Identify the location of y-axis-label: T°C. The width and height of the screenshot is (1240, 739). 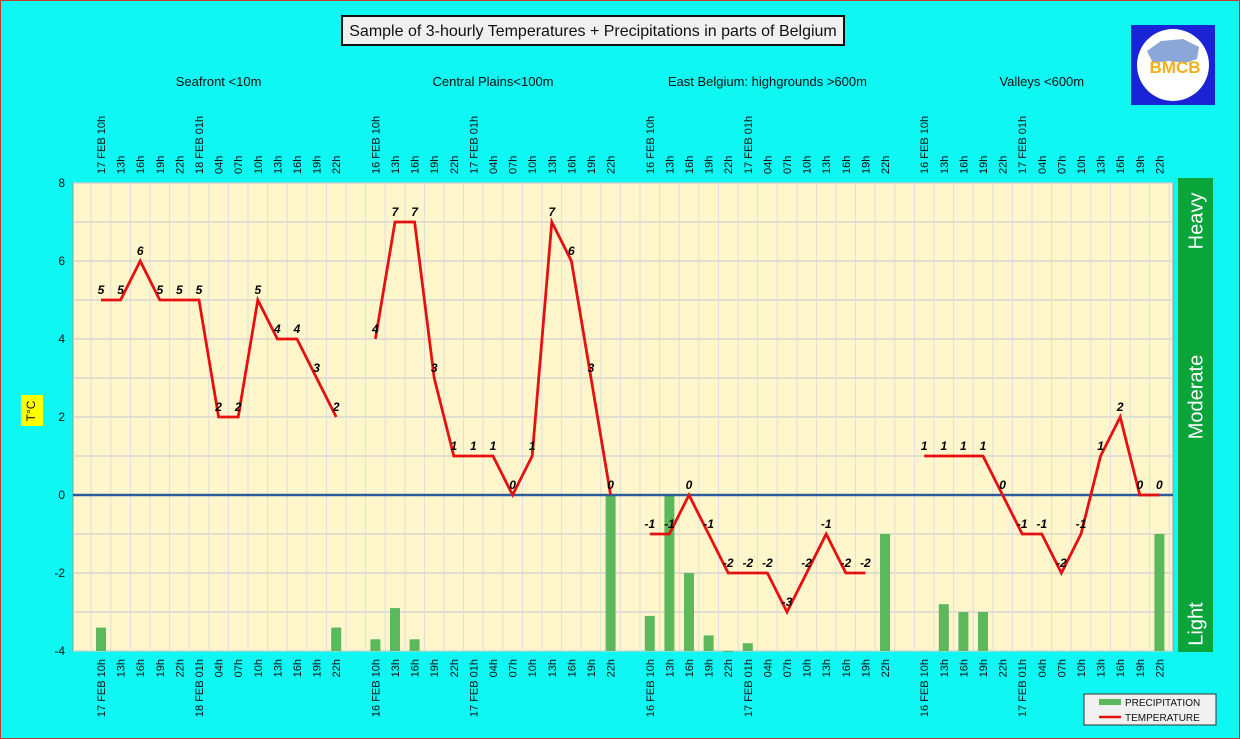
(32, 410).